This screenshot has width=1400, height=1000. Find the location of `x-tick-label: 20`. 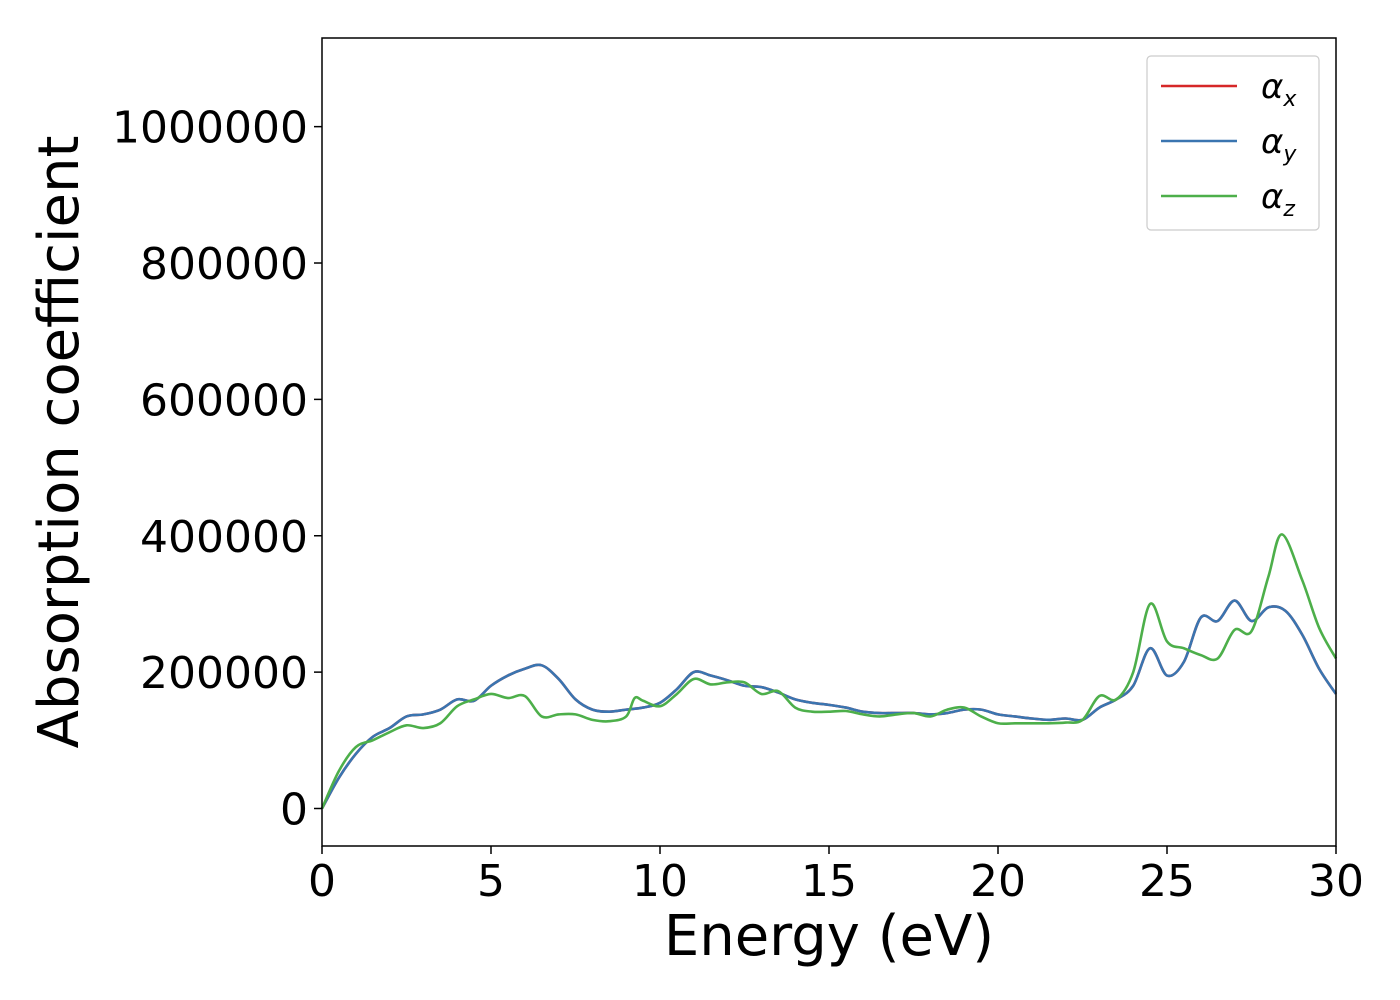

x-tick-label: 20 is located at coordinates (998, 881).